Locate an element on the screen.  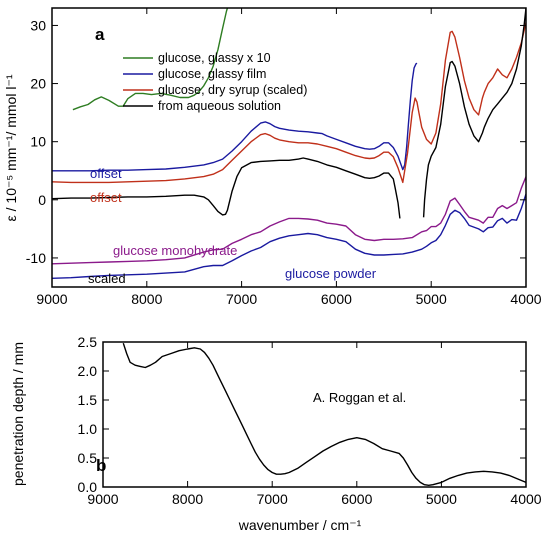
panel-a-xtick-label: 7000 is located at coordinates (241, 299).